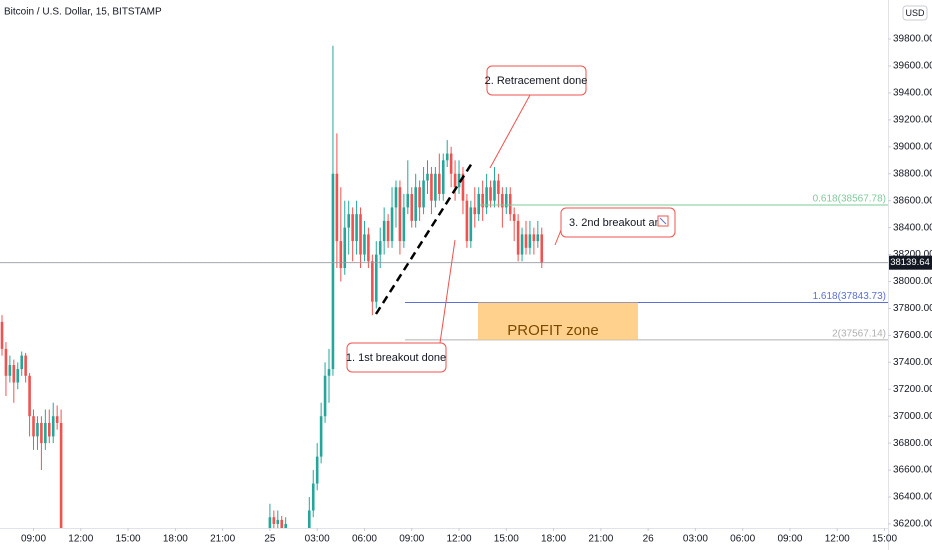  What do you see at coordinates (859, 333) in the screenshot?
I see `fib-label: 2(37567.14)` at bounding box center [859, 333].